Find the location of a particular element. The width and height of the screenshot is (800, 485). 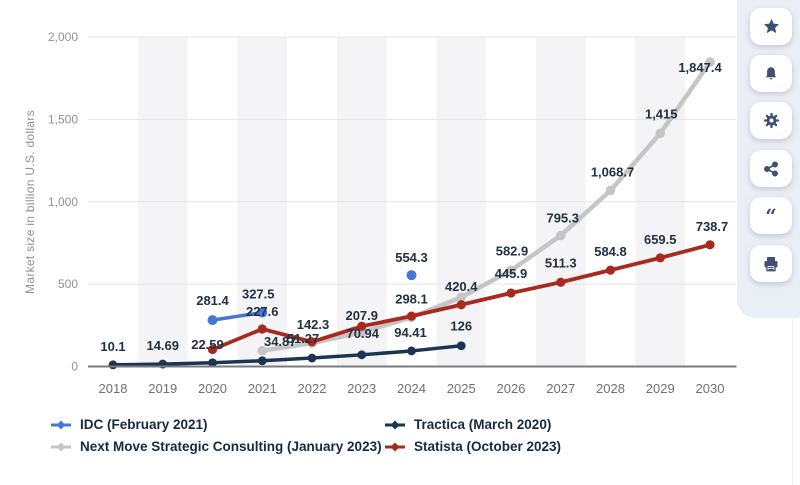

data-label: 126 is located at coordinates (461, 326).